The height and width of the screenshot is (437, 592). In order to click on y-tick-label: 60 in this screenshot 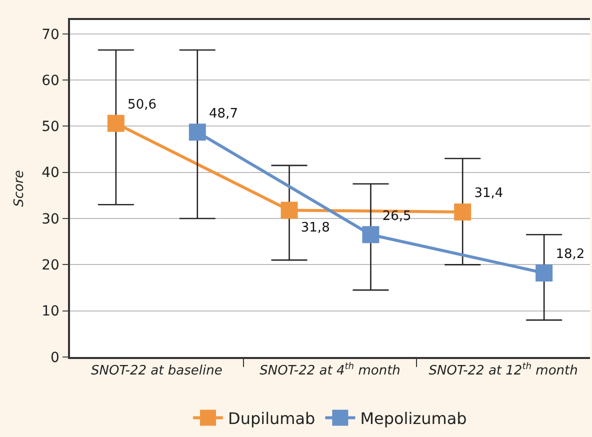, I will do `click(51, 80)`.